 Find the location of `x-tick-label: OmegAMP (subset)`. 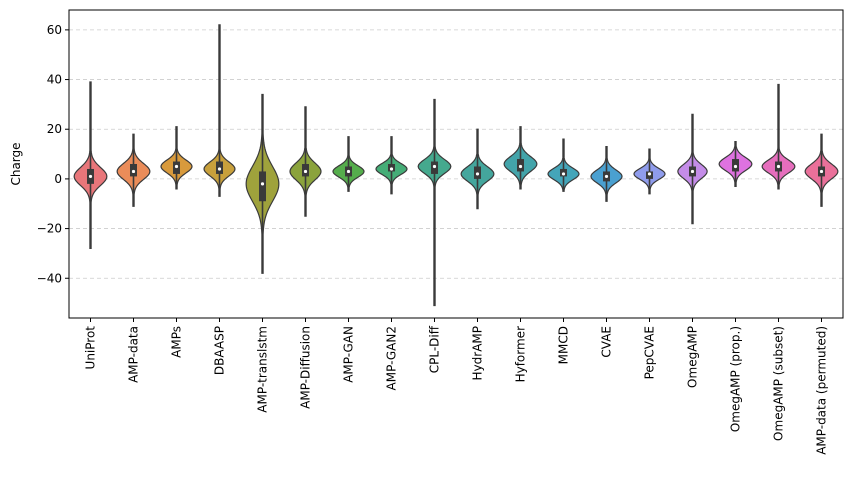

x-tick-label: OmegAMP (subset) is located at coordinates (779, 383).